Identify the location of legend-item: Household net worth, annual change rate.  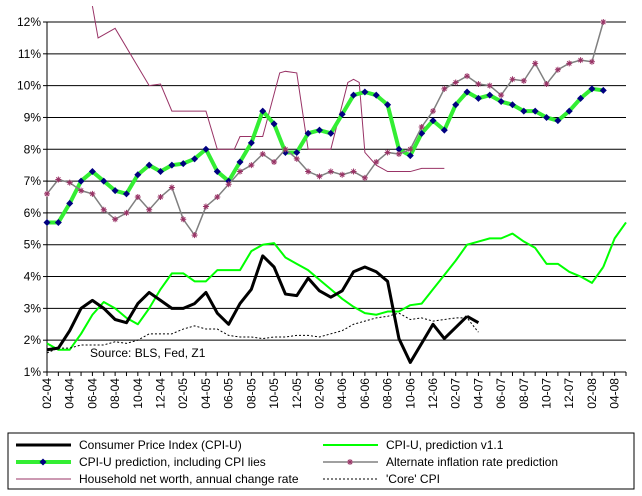
(157, 479).